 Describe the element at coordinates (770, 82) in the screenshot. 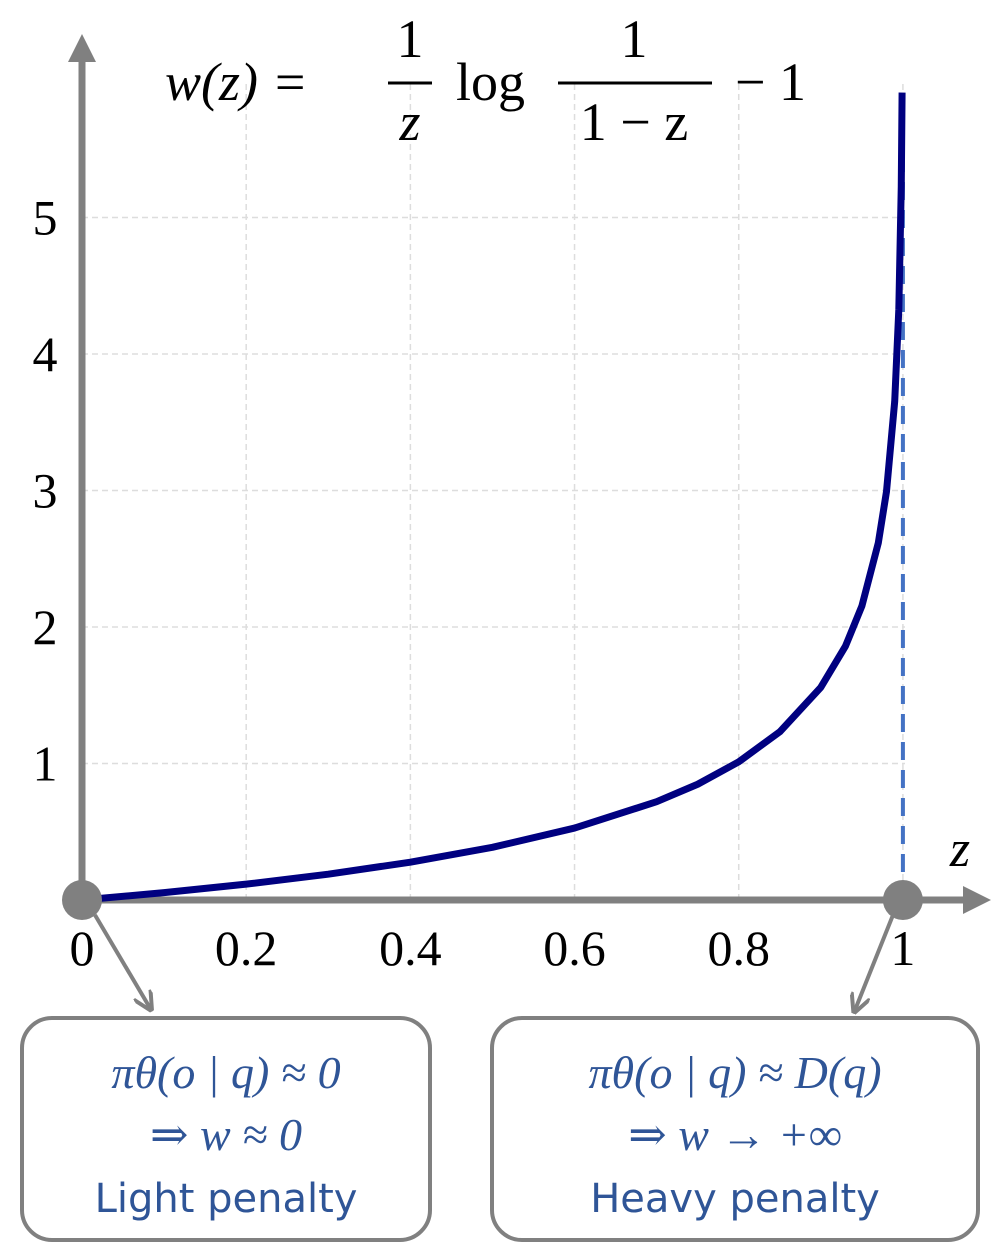

I see `formula-tail: − 1` at that location.